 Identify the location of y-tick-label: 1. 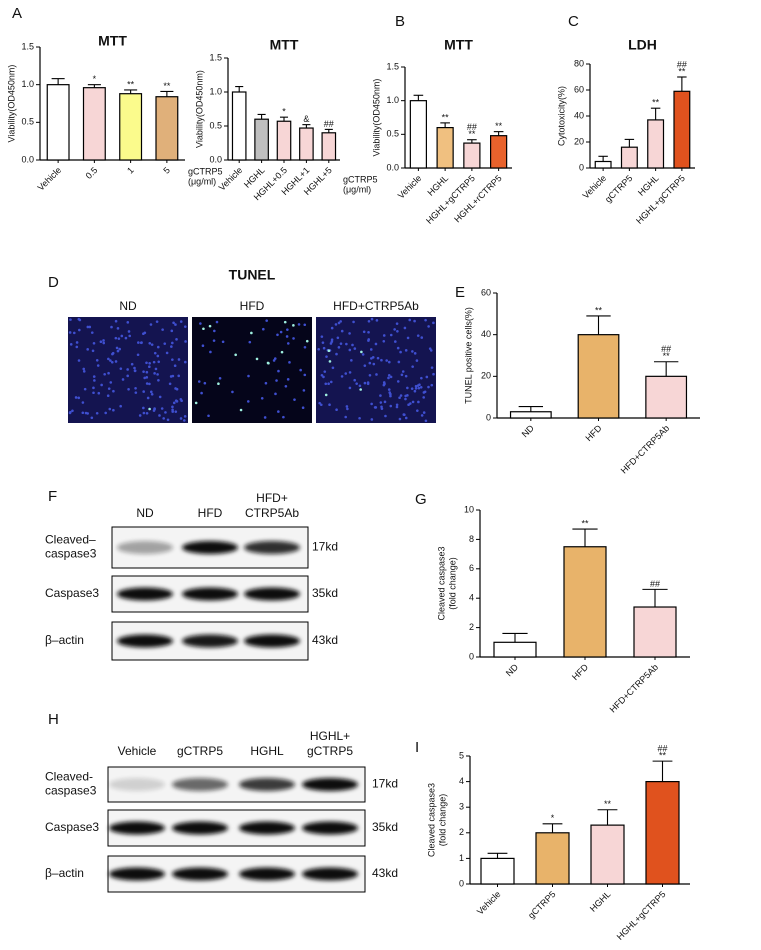
(461, 858).